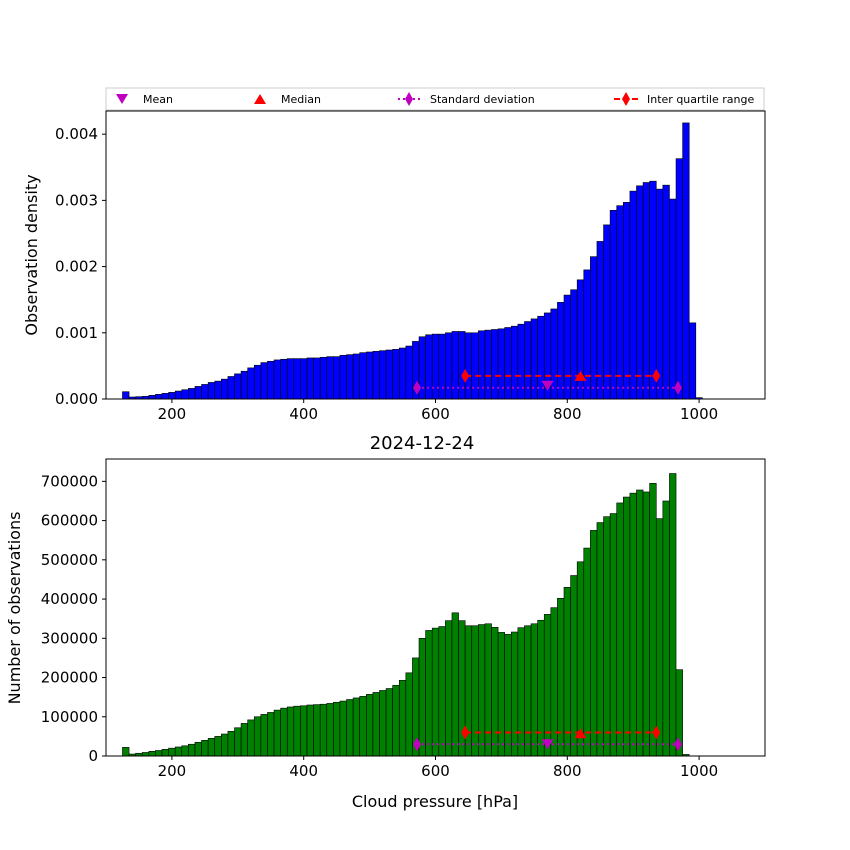 The height and width of the screenshot is (850, 850). What do you see at coordinates (303, 771) in the screenshot?
I see `x-tick-label: 400` at bounding box center [303, 771].